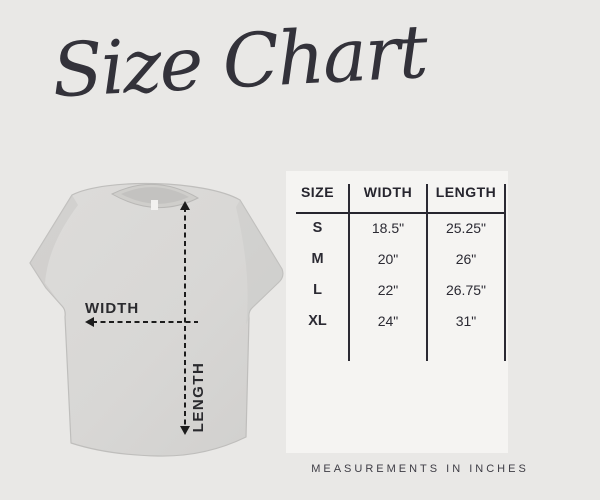 The image size is (600, 500). What do you see at coordinates (400, 213) in the screenshot?
I see `header-divider-line` at bounding box center [400, 213].